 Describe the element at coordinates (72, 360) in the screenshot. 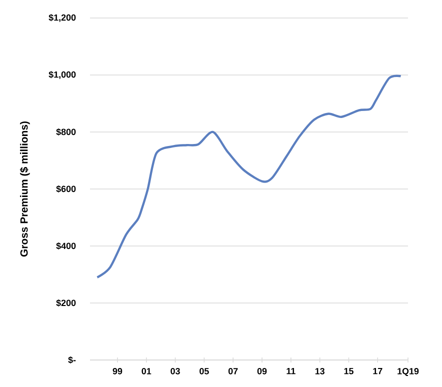

I see `y-tick-label: $-` at that location.